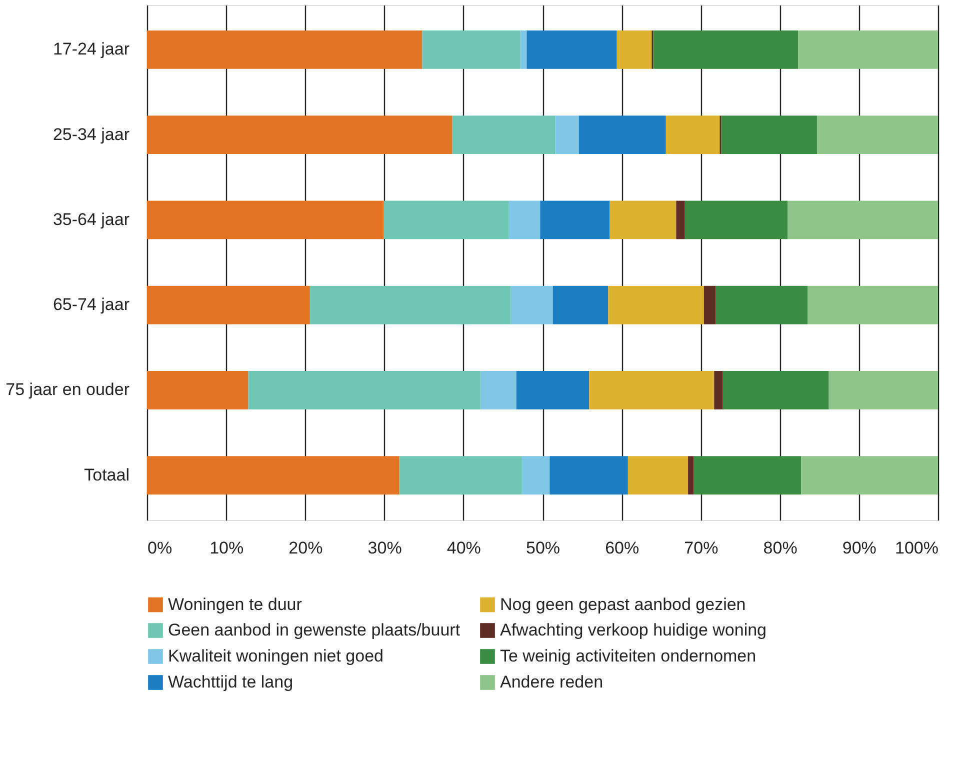 The height and width of the screenshot is (767, 979). I want to click on legend-label: Kwaliteit woningen niet goed, so click(276, 656).